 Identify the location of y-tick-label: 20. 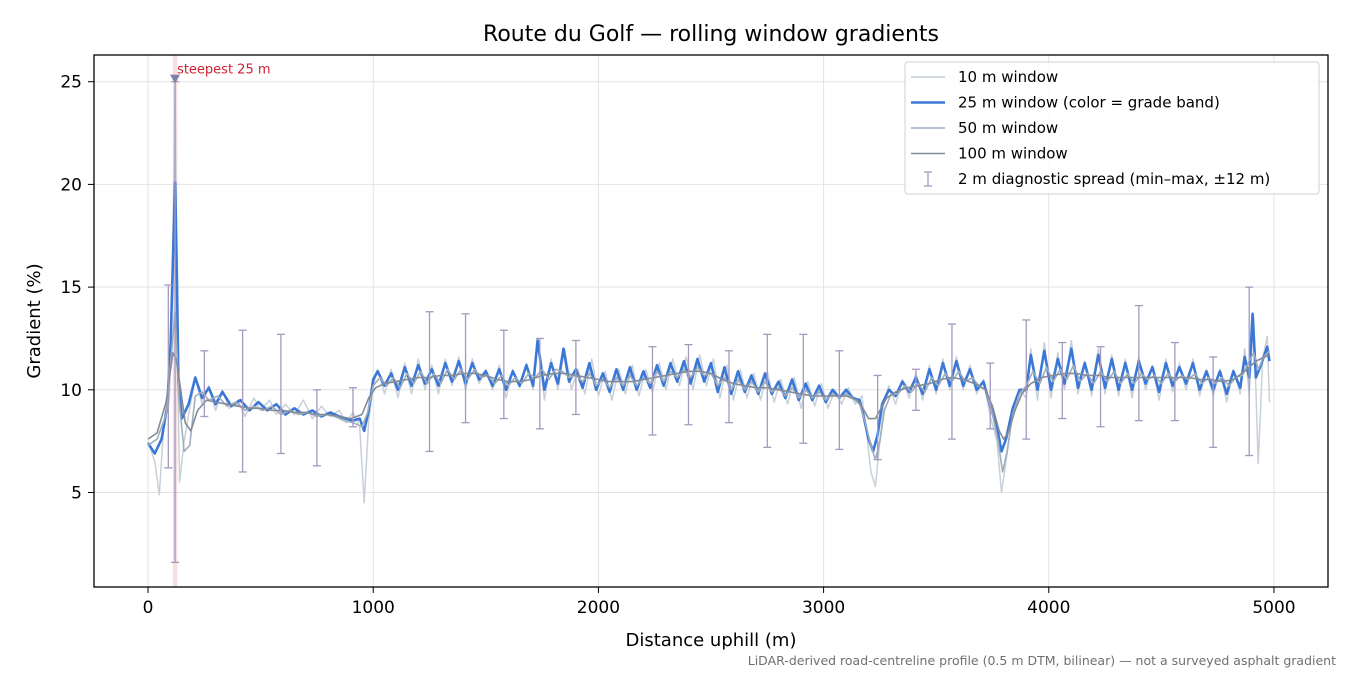
(71, 185).